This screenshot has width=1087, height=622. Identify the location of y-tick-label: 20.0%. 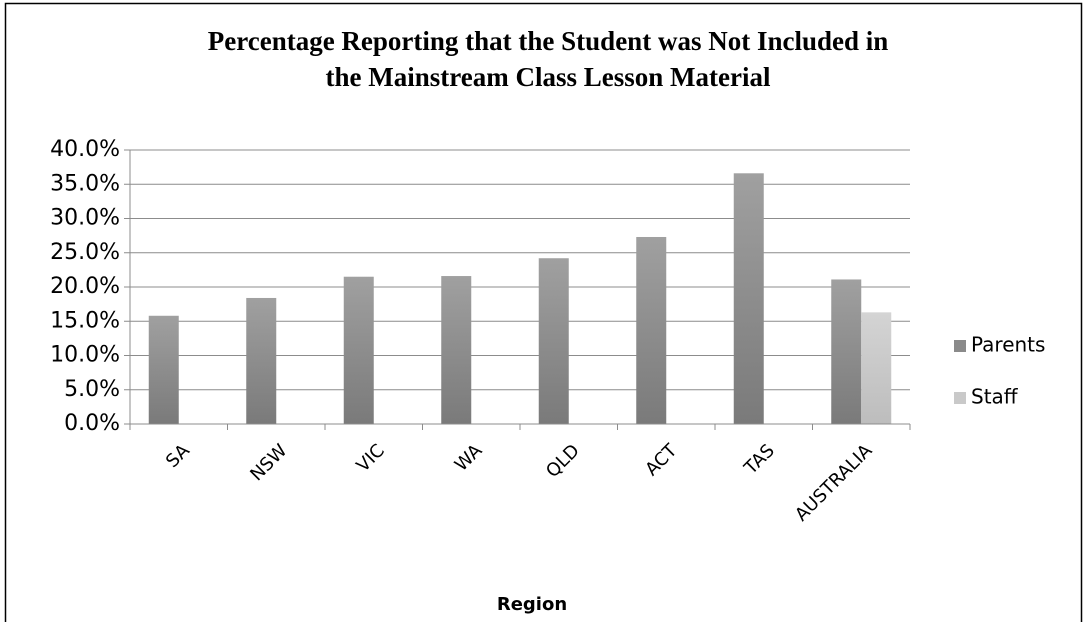
(85, 286).